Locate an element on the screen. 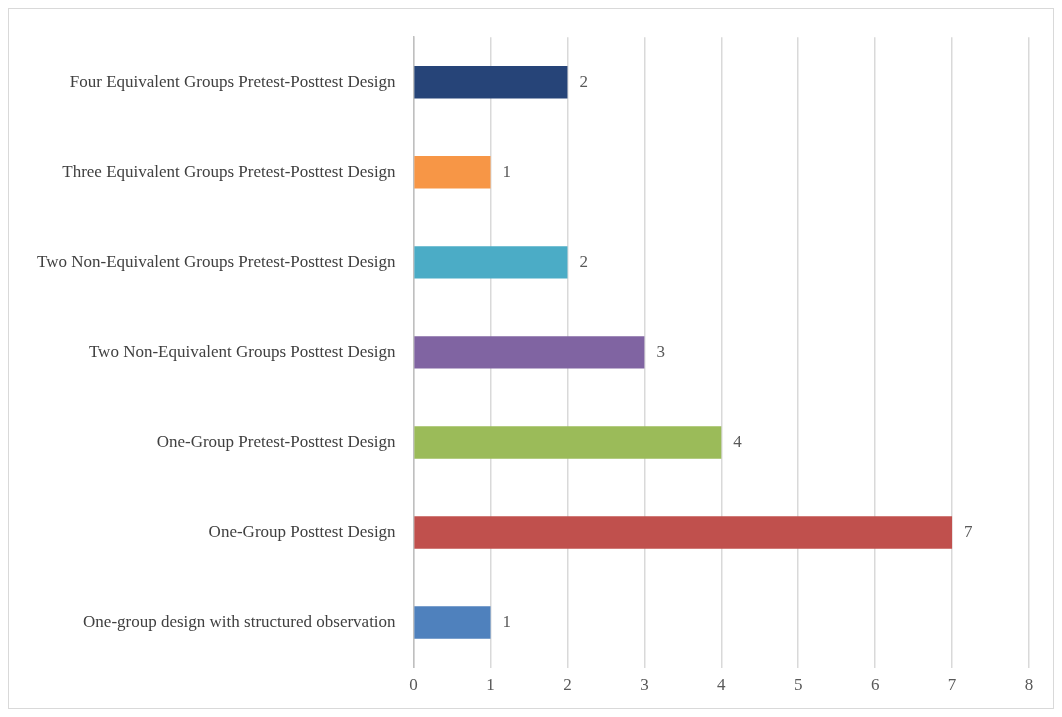 This screenshot has height=717, width=1062. y-tick-label: One-Group Posttest Design is located at coordinates (302, 531).